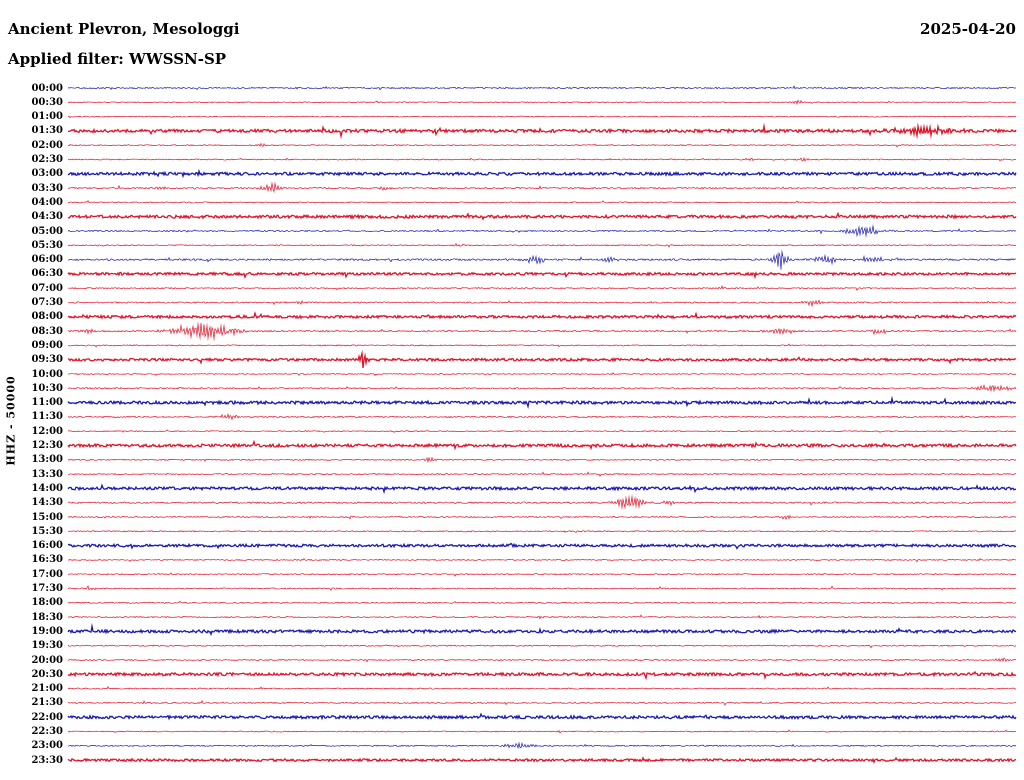 This screenshot has height=780, width=1024. Describe the element at coordinates (47, 603) in the screenshot. I see `time-label: 18:00` at that location.